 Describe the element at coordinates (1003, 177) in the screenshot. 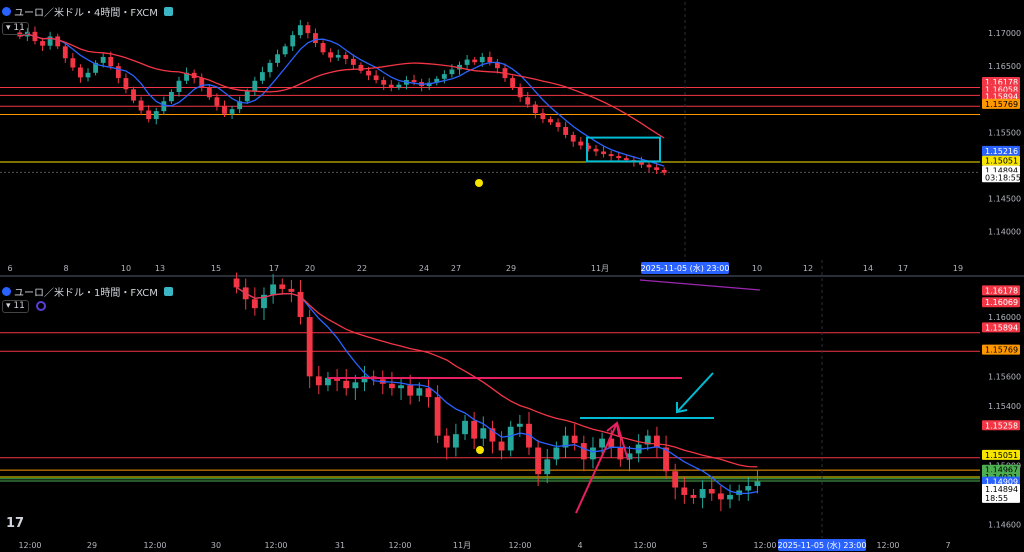

I see `top-price-badge-label: 03:18:55` at that location.